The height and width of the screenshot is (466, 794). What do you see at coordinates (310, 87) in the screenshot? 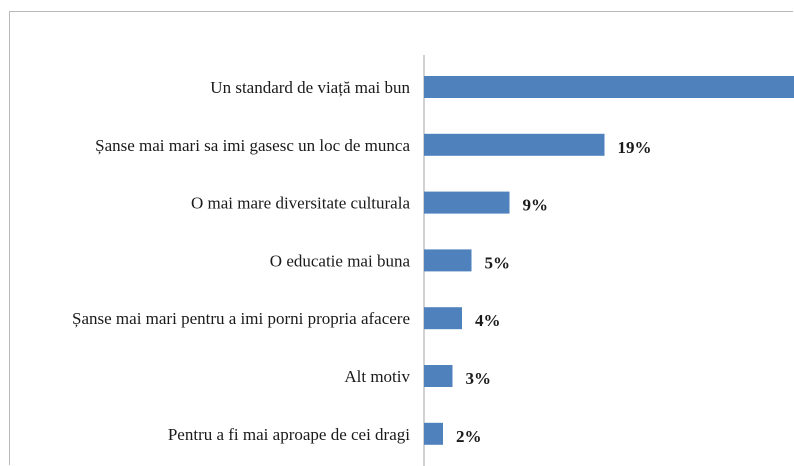
I see `category-label: Un standard de viață mai bun` at bounding box center [310, 87].